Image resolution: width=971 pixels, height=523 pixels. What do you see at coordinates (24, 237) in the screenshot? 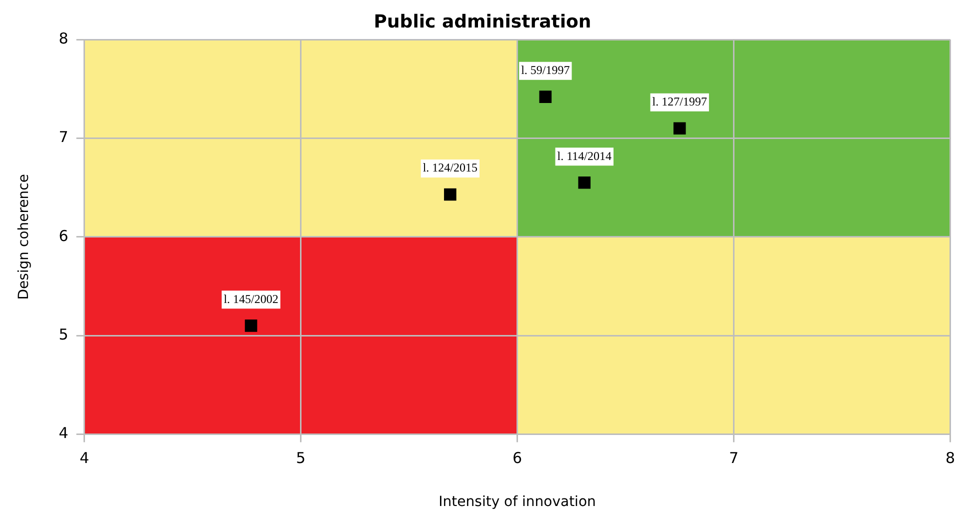
I see `y-axis-title: Design coherence` at bounding box center [24, 237].